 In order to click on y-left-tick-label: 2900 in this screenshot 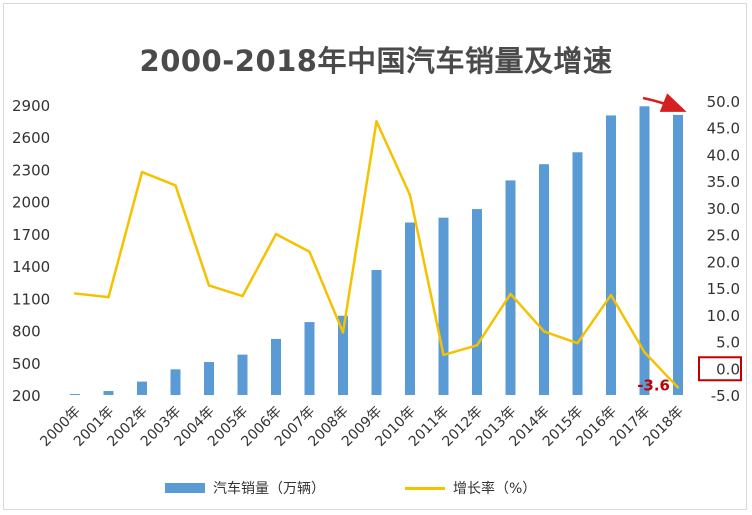, I will do `click(31, 106)`.